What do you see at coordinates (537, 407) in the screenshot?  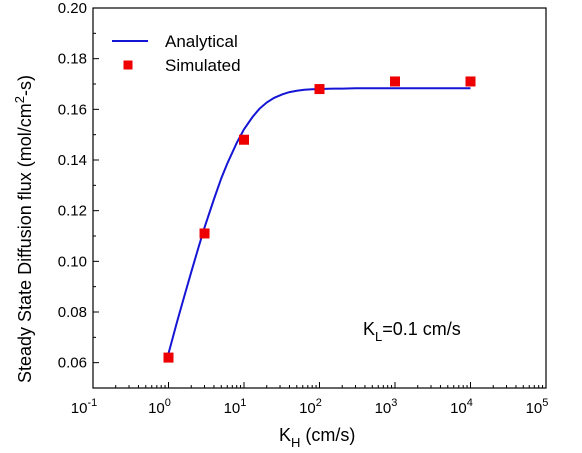 I see `x-tick-label: 10⁵` at bounding box center [537, 407].